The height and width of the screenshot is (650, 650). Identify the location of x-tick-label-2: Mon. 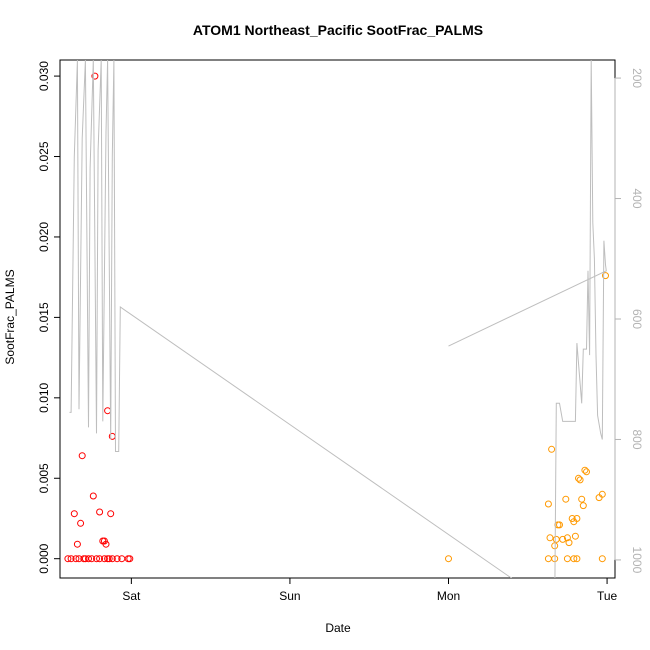
(448, 596).